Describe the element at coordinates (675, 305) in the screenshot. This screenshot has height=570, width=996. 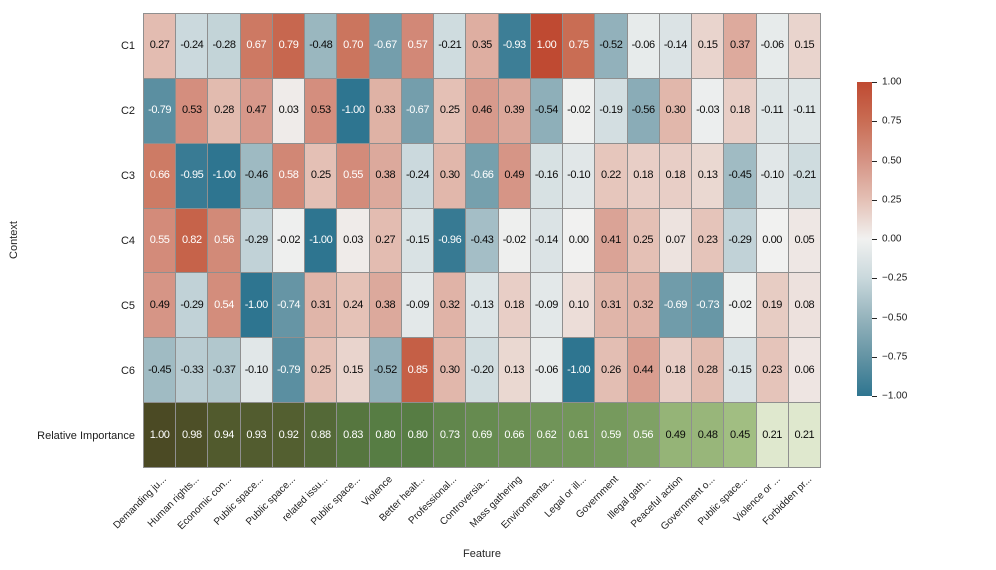
I see `heatmap-cell: -0.69` at that location.